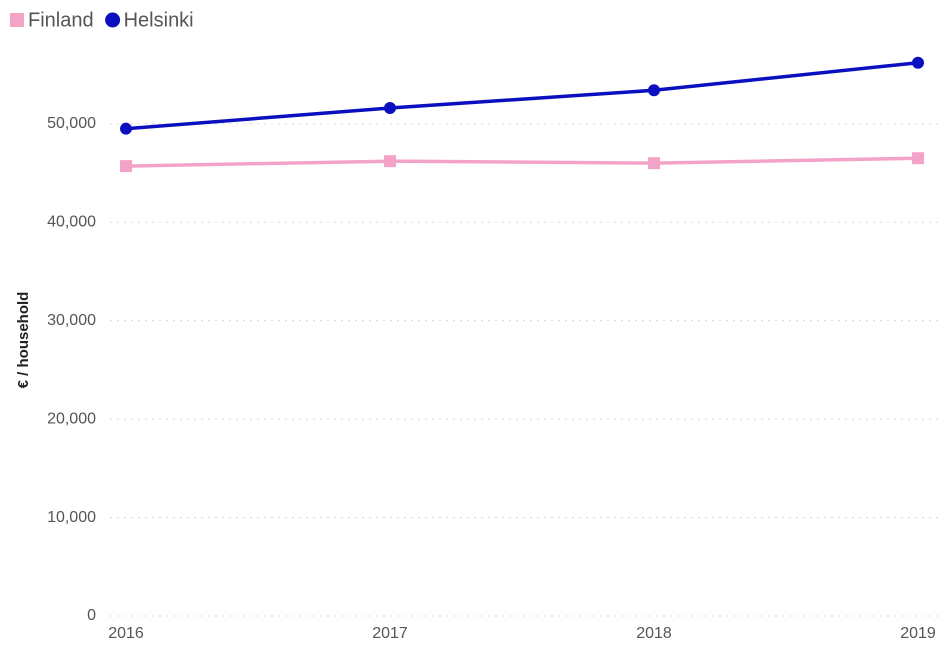  What do you see at coordinates (654, 633) in the screenshot?
I see `x-tick-label: 2018` at bounding box center [654, 633].